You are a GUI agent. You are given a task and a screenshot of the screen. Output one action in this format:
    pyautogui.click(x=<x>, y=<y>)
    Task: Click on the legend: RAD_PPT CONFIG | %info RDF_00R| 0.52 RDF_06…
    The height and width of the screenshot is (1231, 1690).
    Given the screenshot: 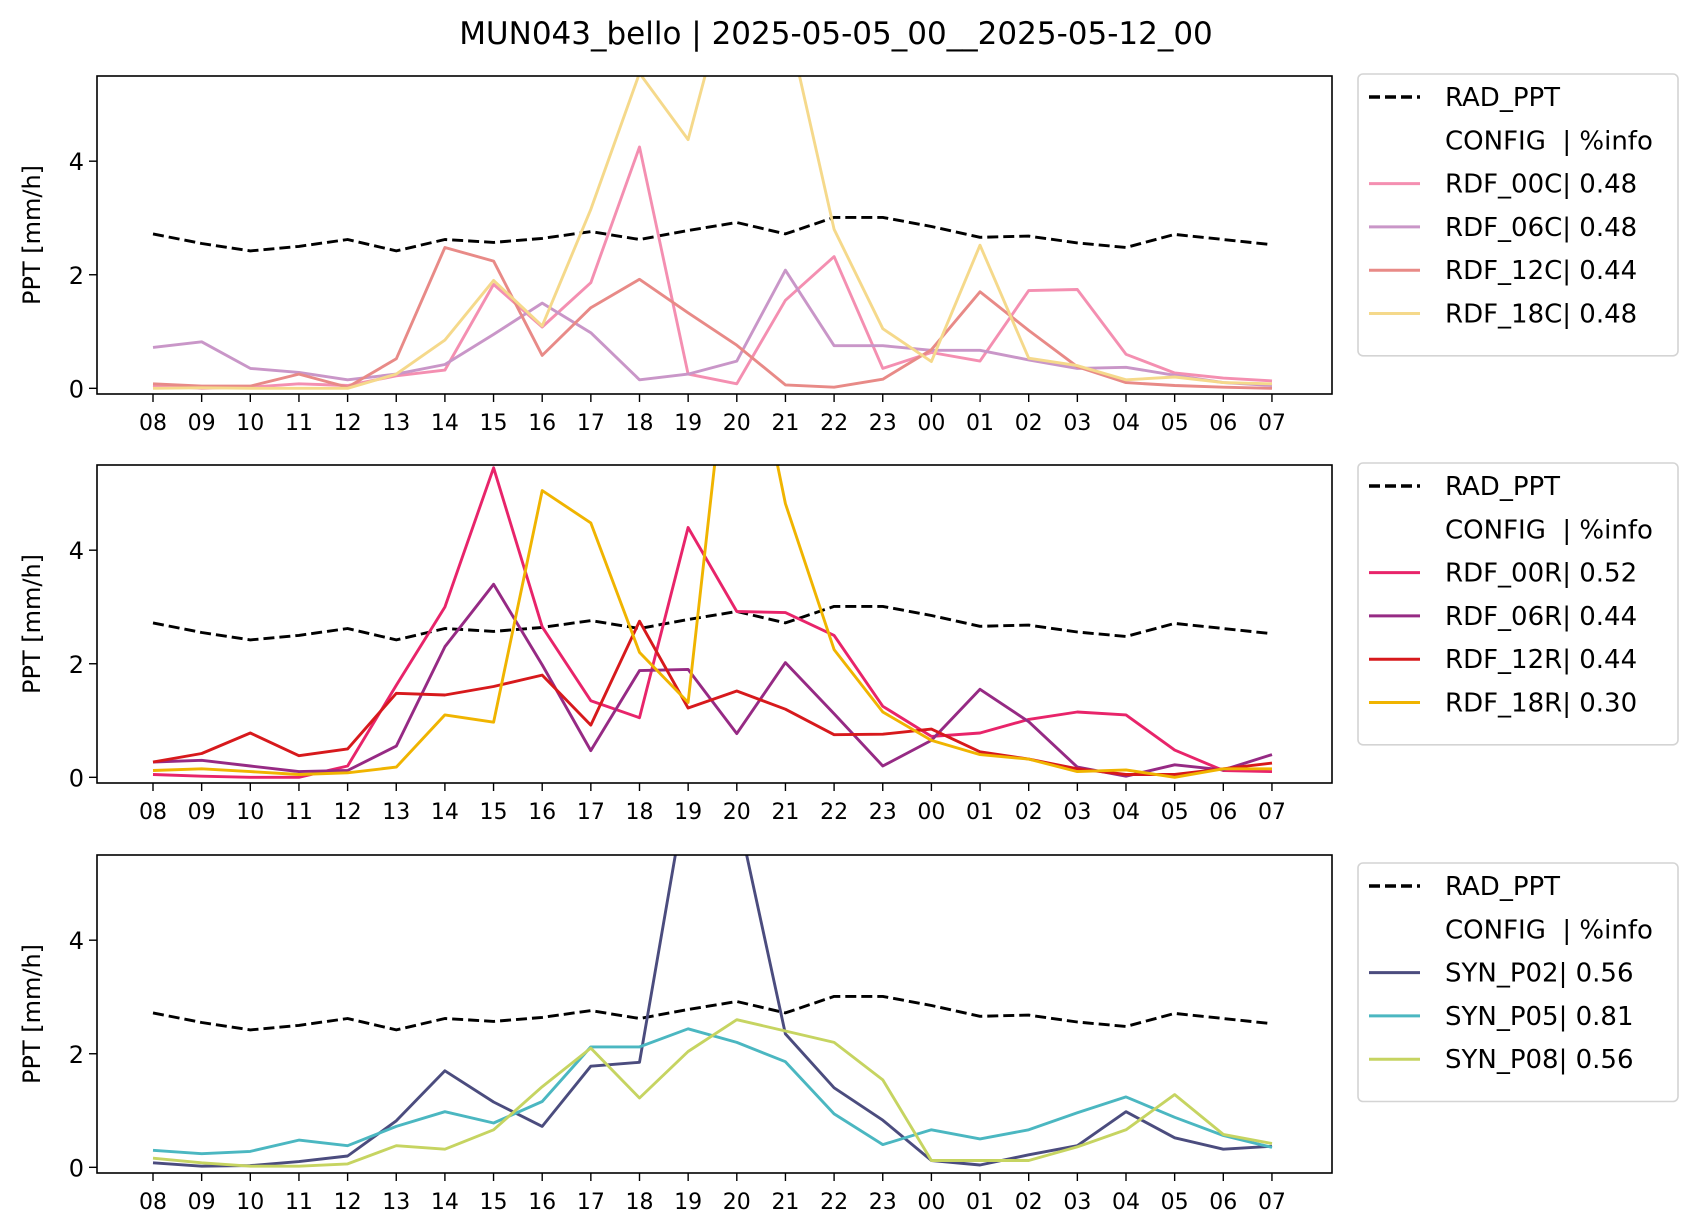 What is the action you would take?
    pyautogui.click(x=1518, y=604)
    